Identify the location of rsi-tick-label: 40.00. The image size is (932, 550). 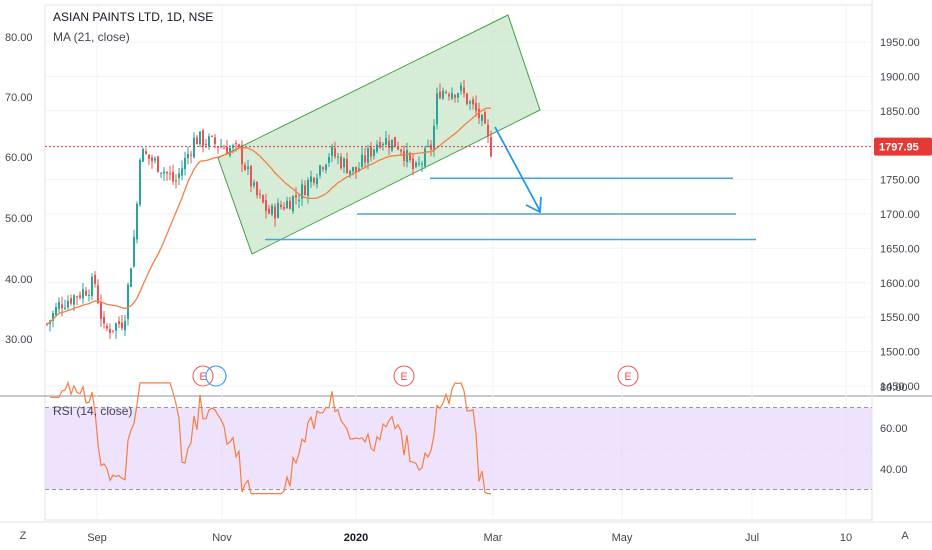
(894, 470).